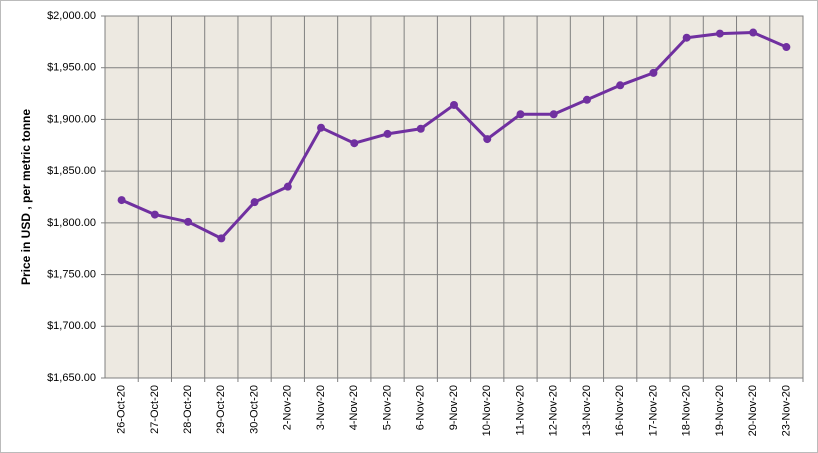 The height and width of the screenshot is (453, 818). What do you see at coordinates (354, 407) in the screenshot?
I see `x-tick-label: 4-Nov-20` at bounding box center [354, 407].